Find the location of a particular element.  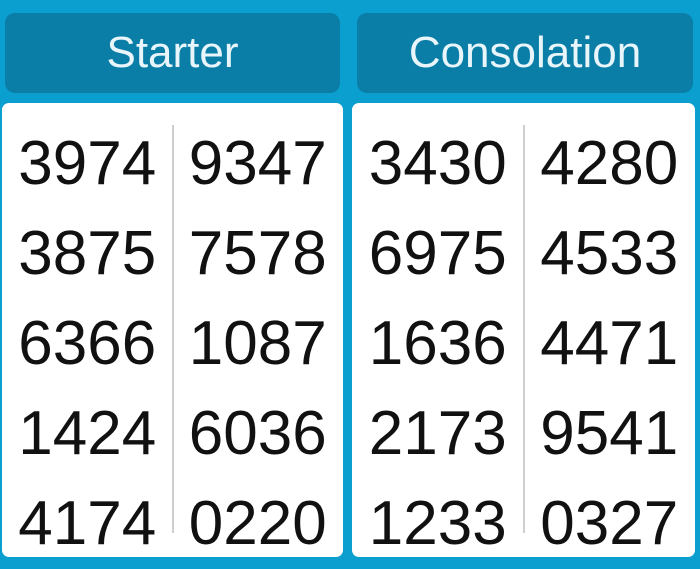

number-cell: 3875 is located at coordinates (87, 253).